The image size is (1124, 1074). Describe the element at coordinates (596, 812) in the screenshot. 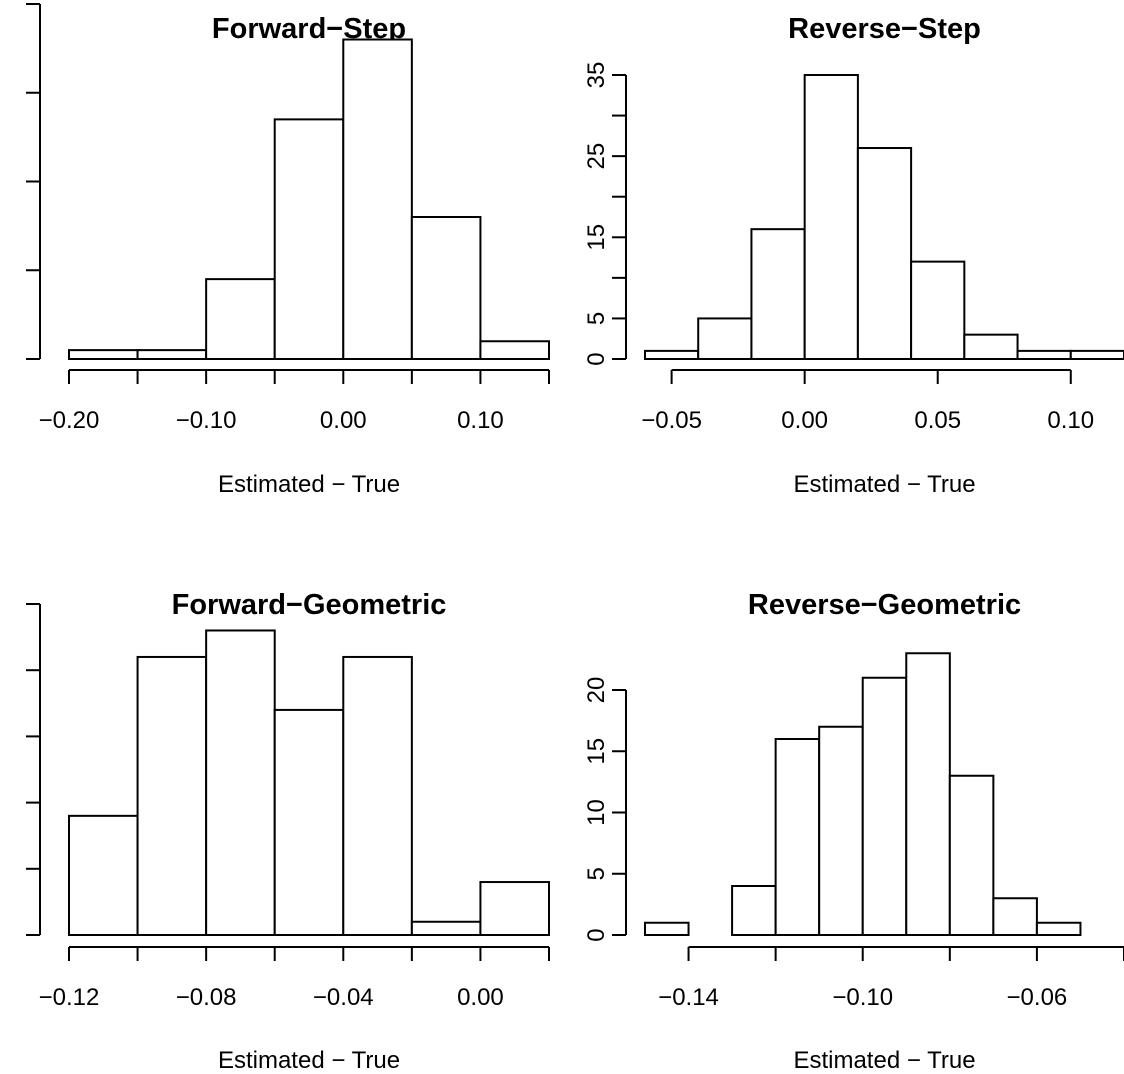

I see `y-tick-label: 10` at that location.